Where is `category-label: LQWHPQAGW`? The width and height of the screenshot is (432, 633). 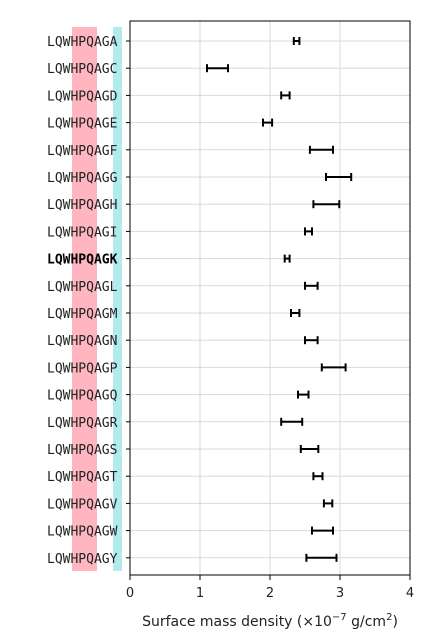
category-label: LQWHPQAGW is located at coordinates (82, 532).